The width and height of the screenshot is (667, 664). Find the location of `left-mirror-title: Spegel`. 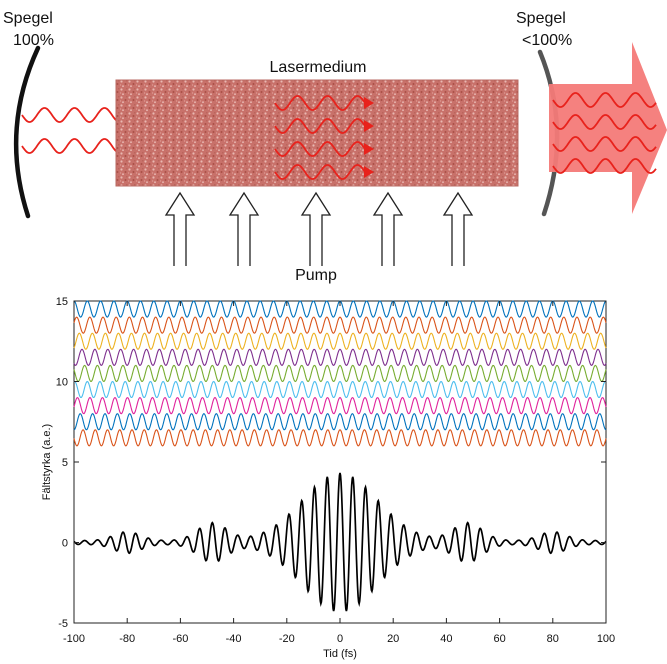

left-mirror-title: Spegel is located at coordinates (28, 18).